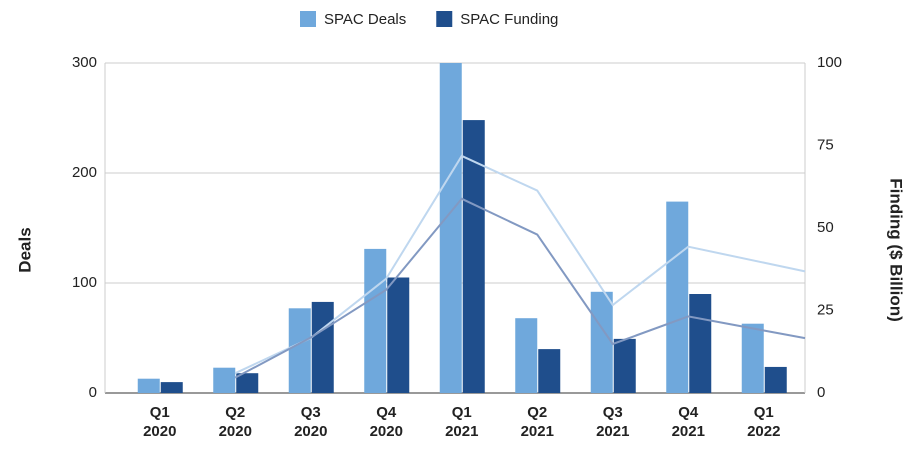 Image resolution: width=910 pixels, height=453 pixels. Describe the element at coordinates (84, 62) in the screenshot. I see `y-tick-label: 300` at that location.